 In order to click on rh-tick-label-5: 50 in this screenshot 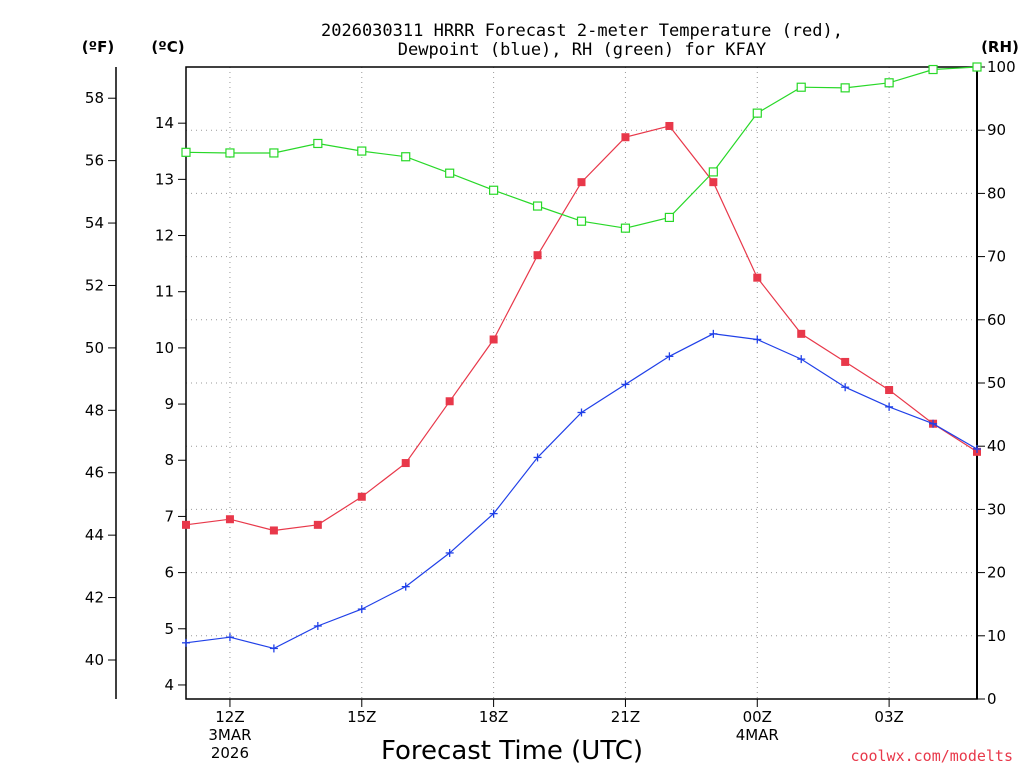, I will do `click(996, 383)`.